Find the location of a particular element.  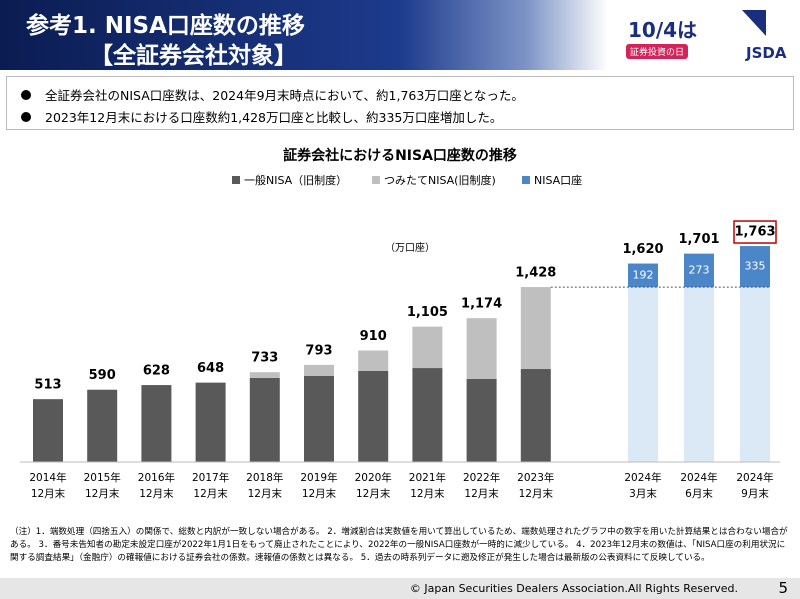

total-label: 1,620 is located at coordinates (642, 249).